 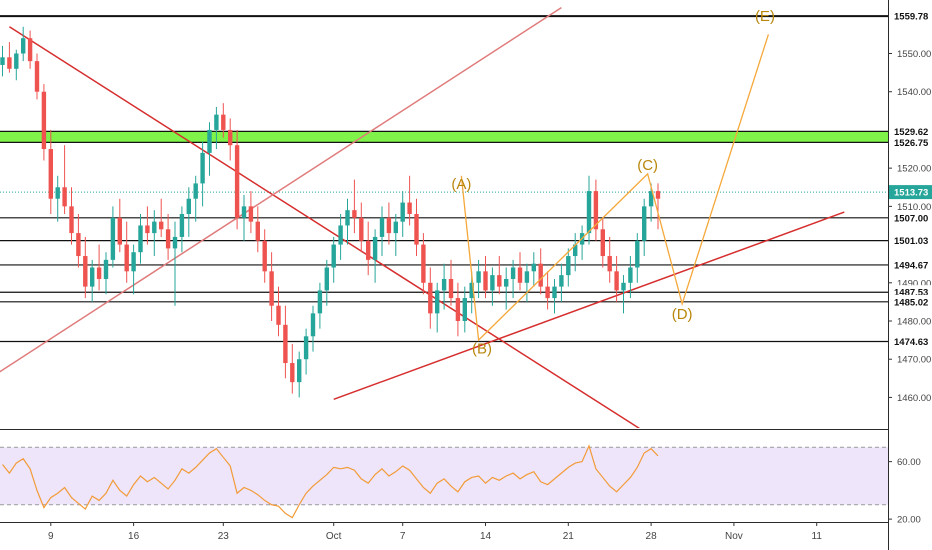 I want to click on rsi-line, so click(x=330, y=481).